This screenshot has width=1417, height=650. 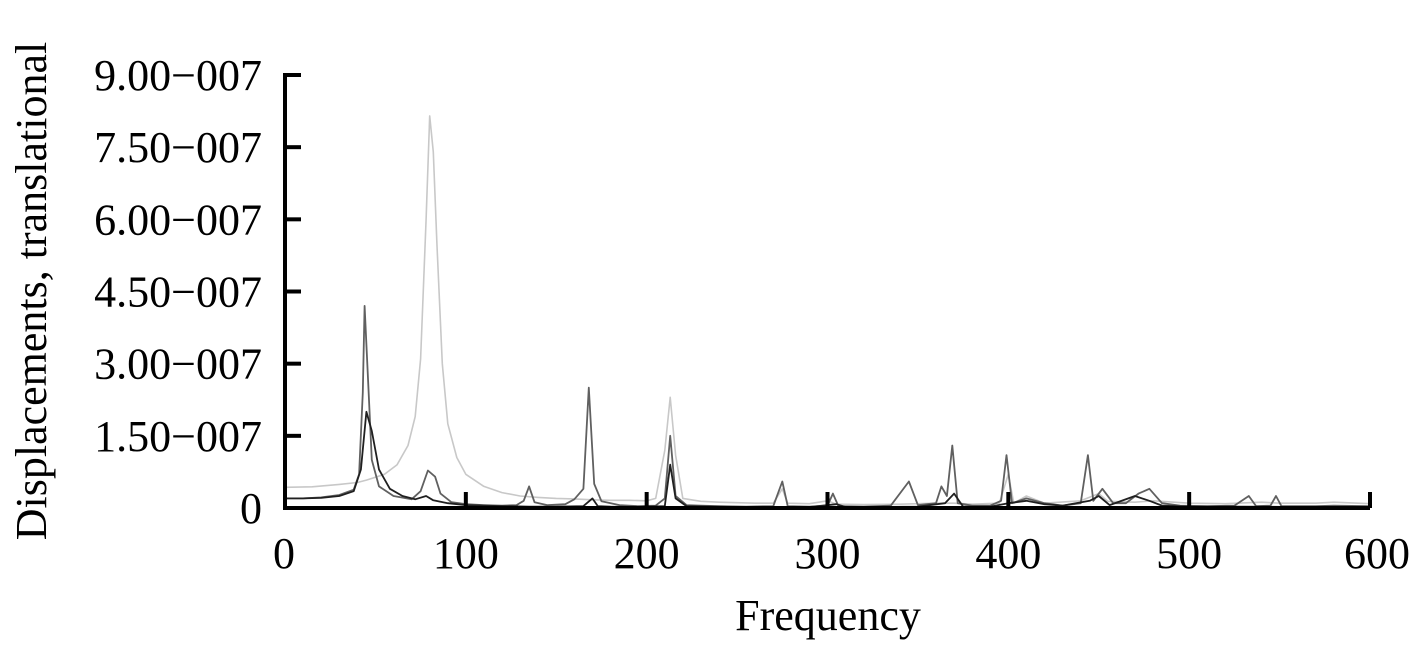 What do you see at coordinates (284, 553) in the screenshot?
I see `x-tick-label: 0` at bounding box center [284, 553].